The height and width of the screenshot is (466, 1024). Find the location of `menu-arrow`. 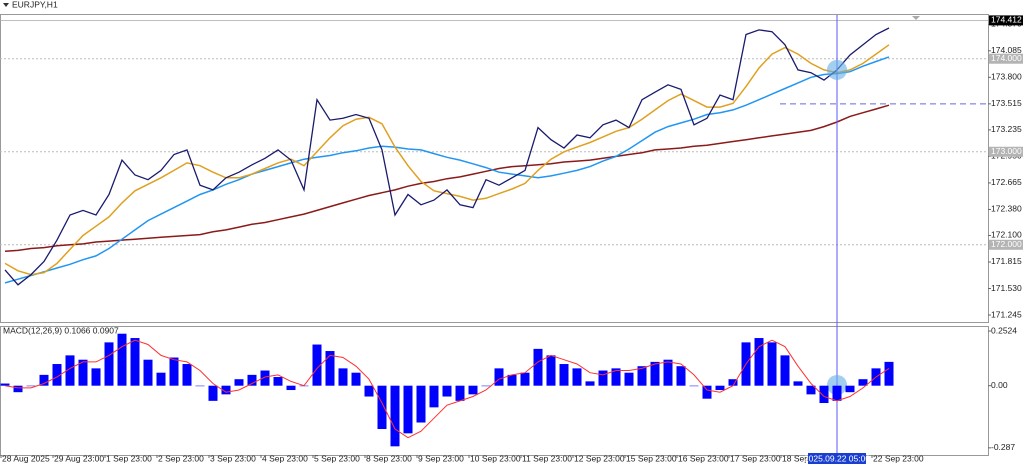

menu-arrow is located at coordinates (6, 5).